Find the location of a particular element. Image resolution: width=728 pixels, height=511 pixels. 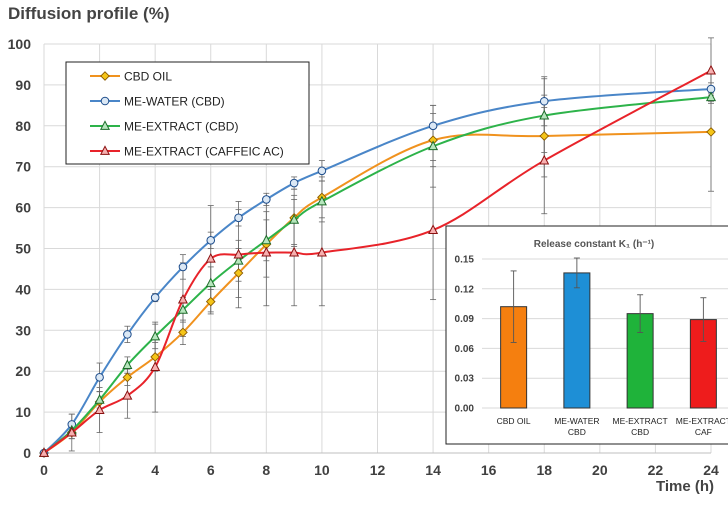

legend-label: ME-WATER (CBD) is located at coordinates (174, 102).